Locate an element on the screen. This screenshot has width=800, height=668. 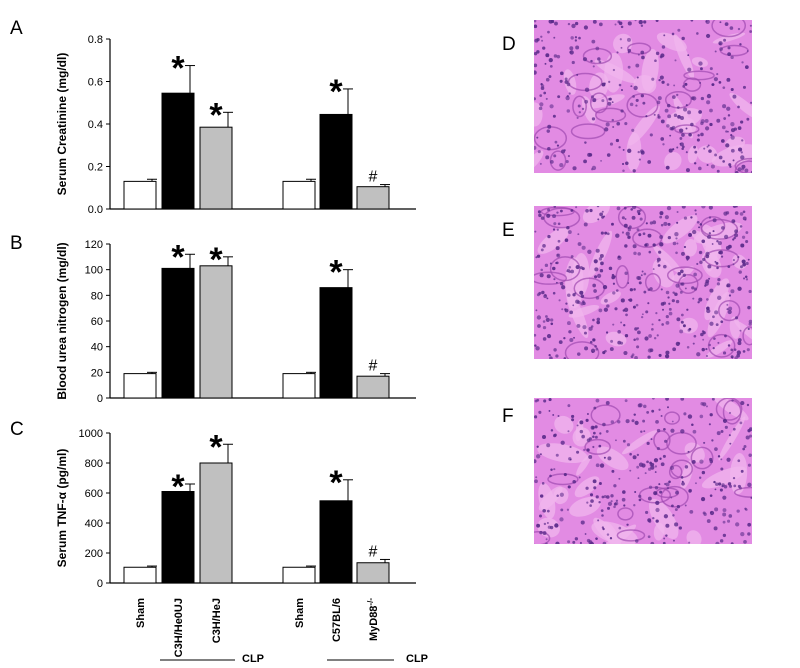
bar is located at coordinates (216, 332).